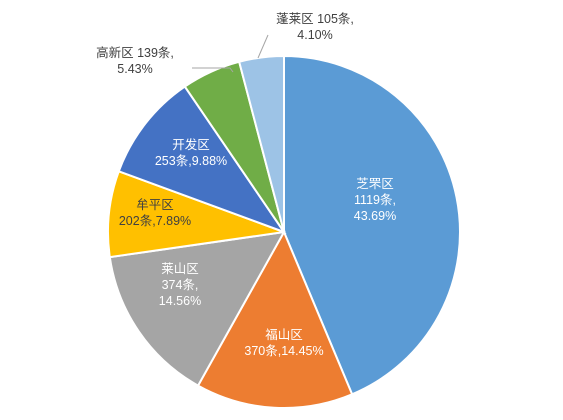 Image resolution: width=563 pixels, height=420 pixels. What do you see at coordinates (375, 216) in the screenshot?
I see `data-label-1-line-3: 43.69%` at bounding box center [375, 216].